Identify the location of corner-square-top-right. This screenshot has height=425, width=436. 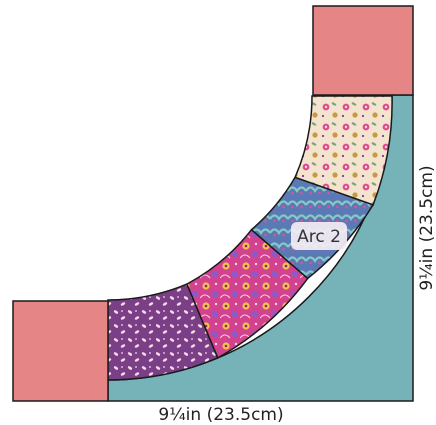
(363, 50).